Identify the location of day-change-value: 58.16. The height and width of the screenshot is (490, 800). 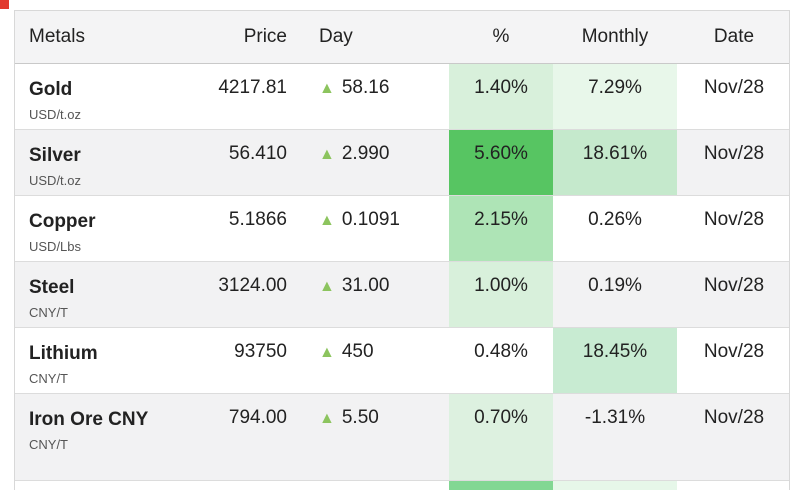
(365, 87).